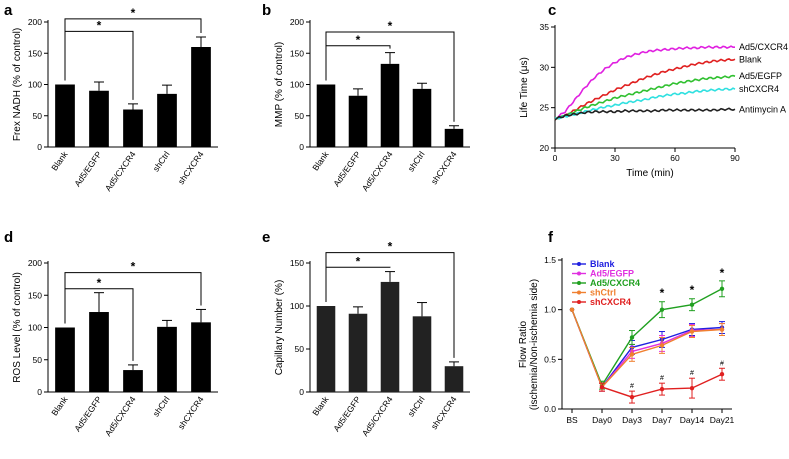 The width and height of the screenshot is (789, 459). What do you see at coordinates (579, 264) in the screenshot?
I see `legend-marker-Blank` at bounding box center [579, 264].